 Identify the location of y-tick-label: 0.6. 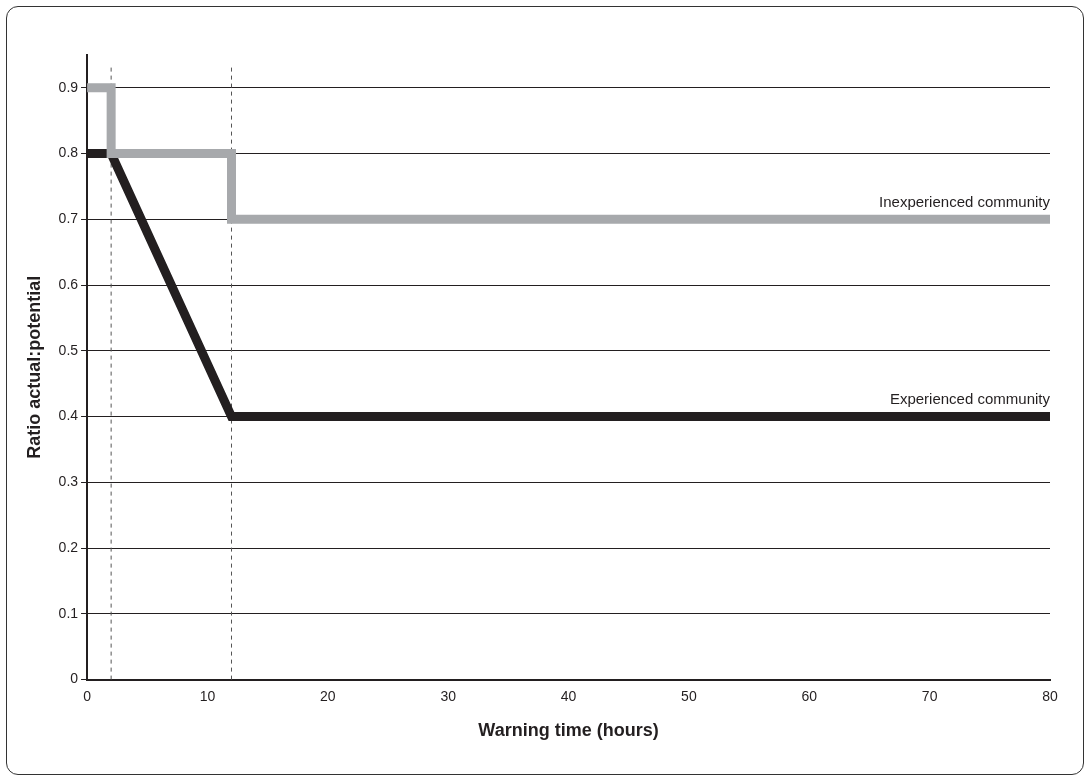
(68, 283).